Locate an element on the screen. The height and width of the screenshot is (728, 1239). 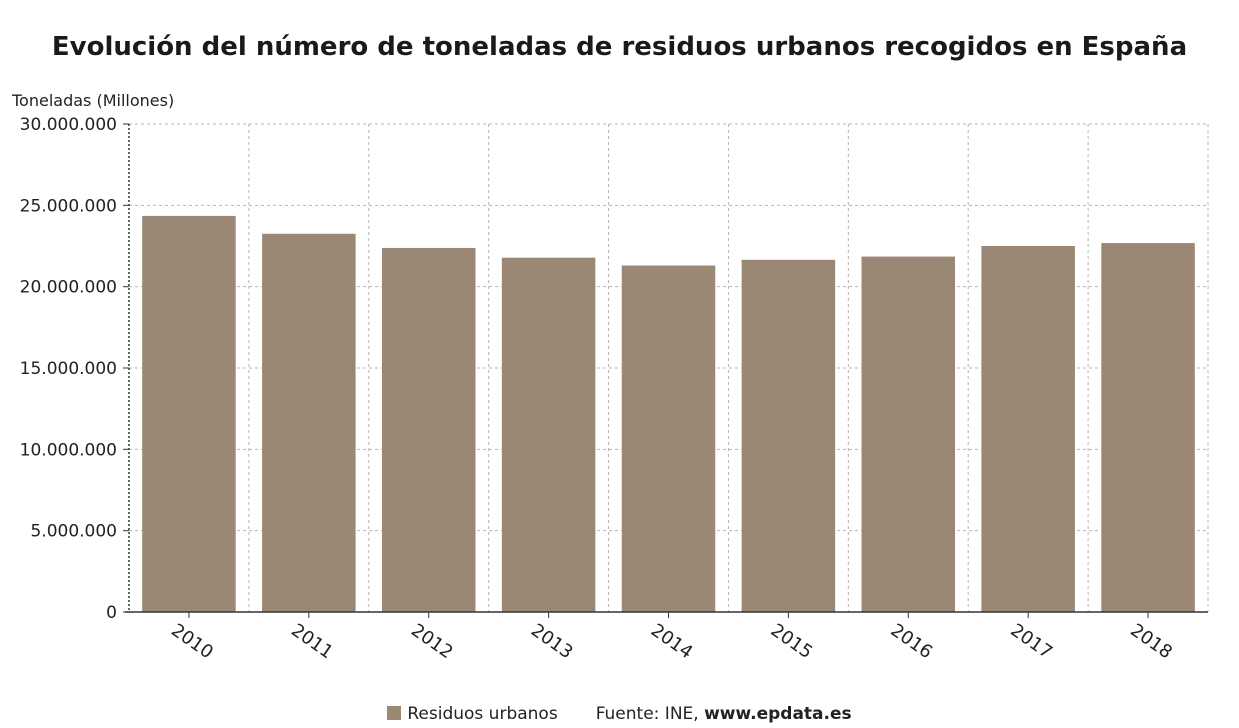
bar-2016 is located at coordinates (908, 434).